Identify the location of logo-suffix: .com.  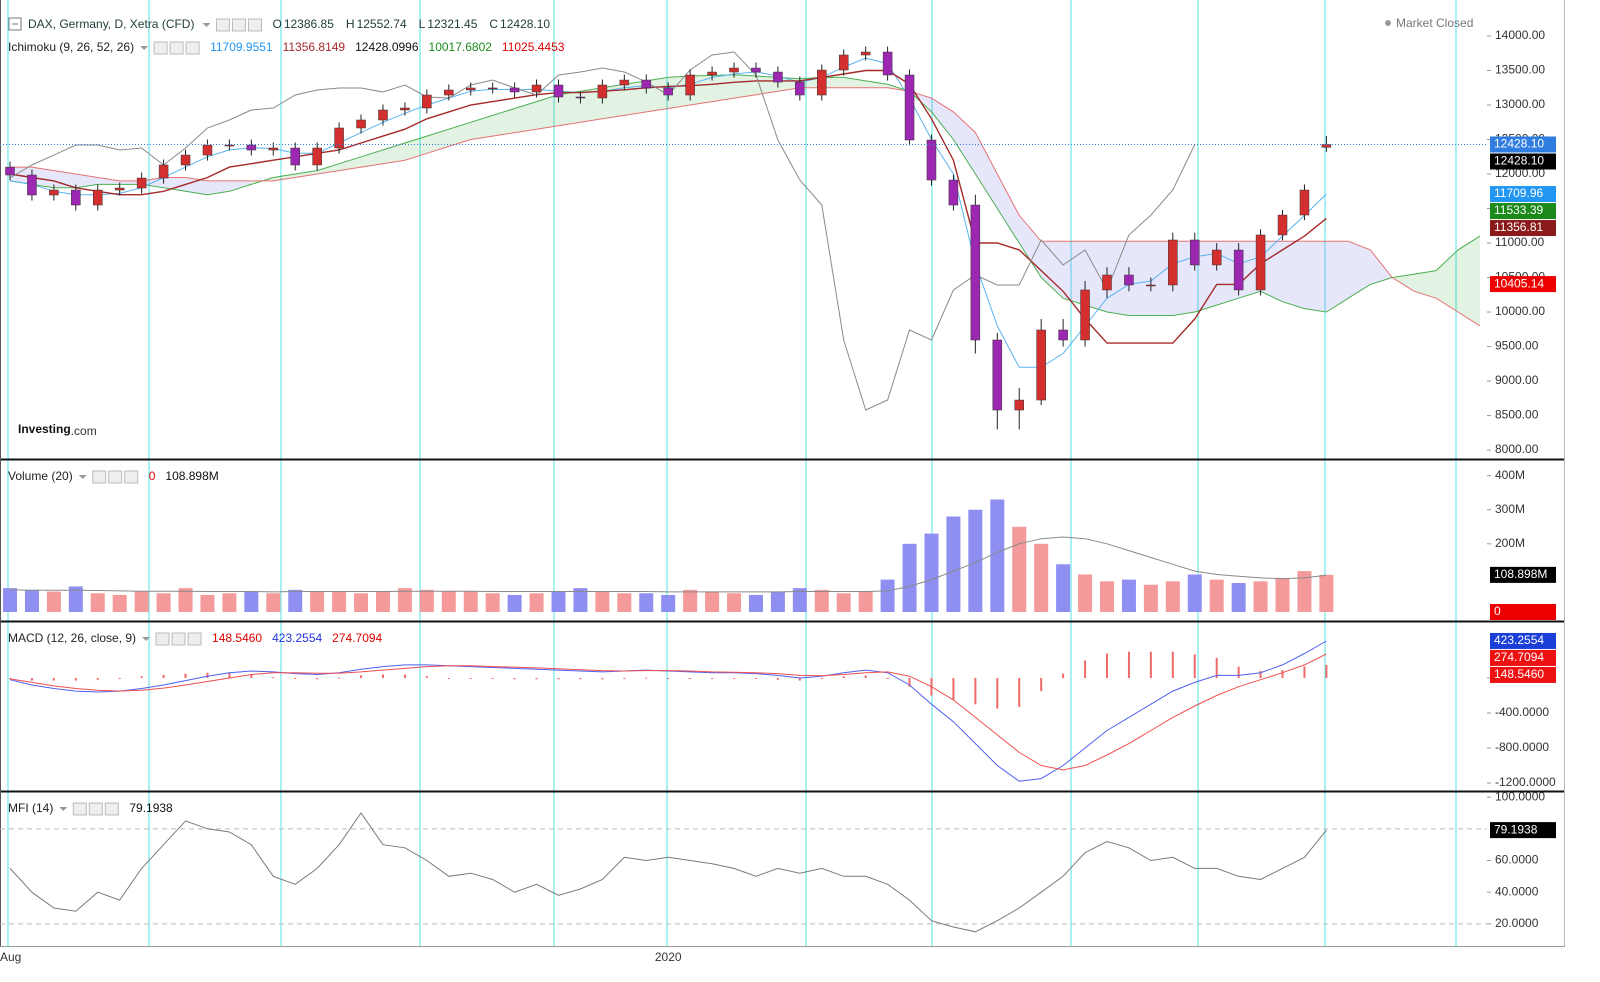
(84, 431).